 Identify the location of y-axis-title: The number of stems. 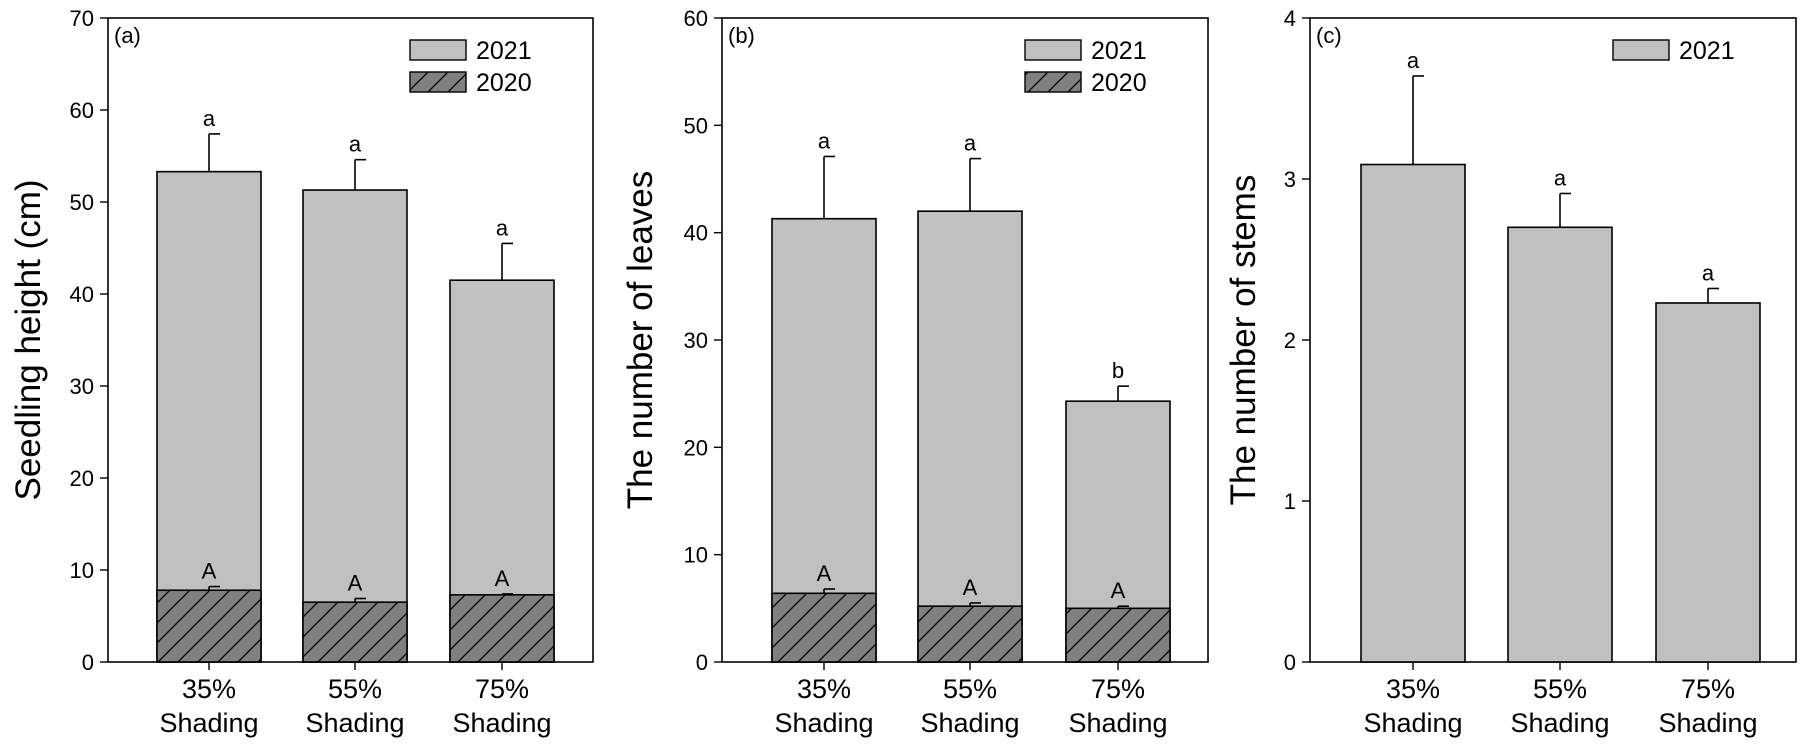
(1243, 340).